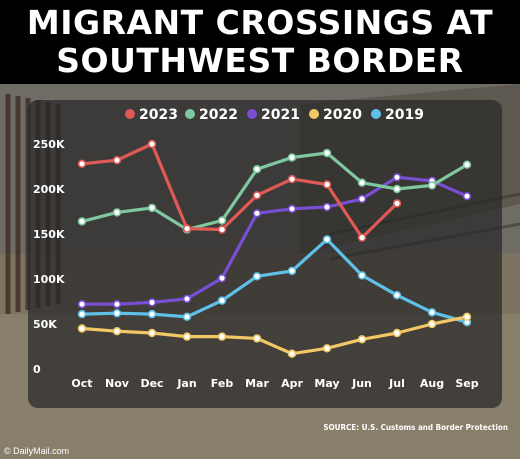 This screenshot has height=459, width=520. Describe the element at coordinates (117, 383) in the screenshot. I see `x-tick-label: Nov` at that location.